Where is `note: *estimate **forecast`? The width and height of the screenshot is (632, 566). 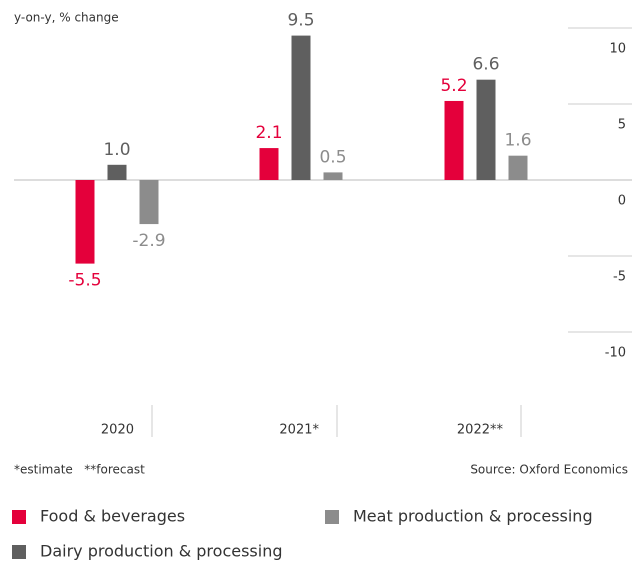
note: *estimate **forecast is located at coordinates (79, 470).